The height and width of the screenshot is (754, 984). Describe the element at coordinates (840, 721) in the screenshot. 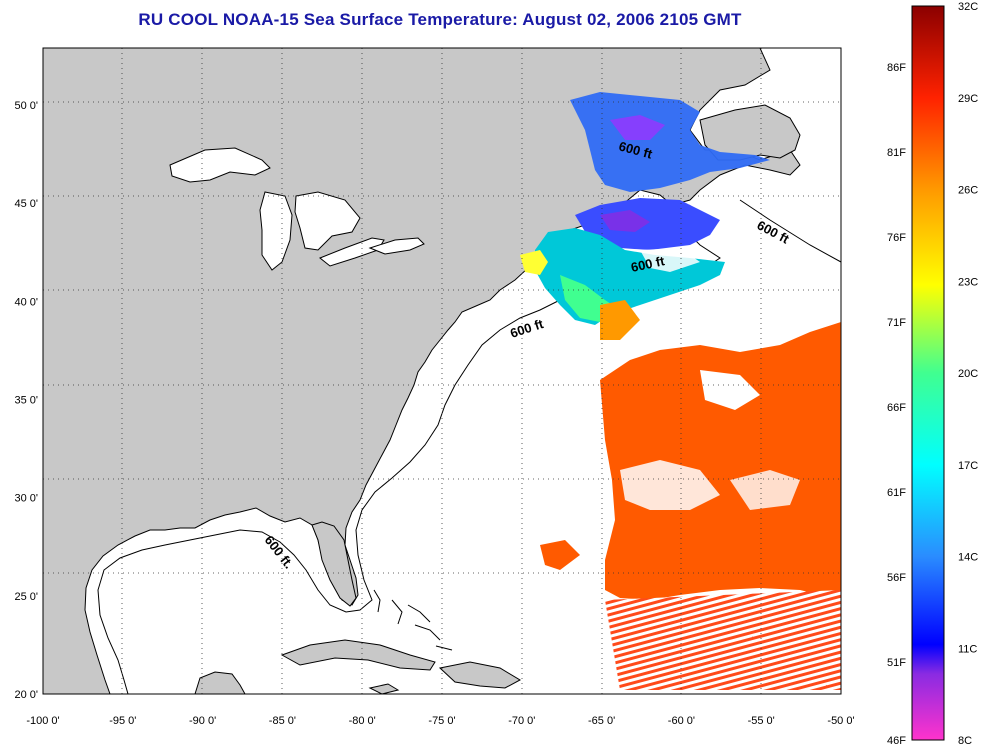

I see `longitude-tick-label: -50 0'` at that location.